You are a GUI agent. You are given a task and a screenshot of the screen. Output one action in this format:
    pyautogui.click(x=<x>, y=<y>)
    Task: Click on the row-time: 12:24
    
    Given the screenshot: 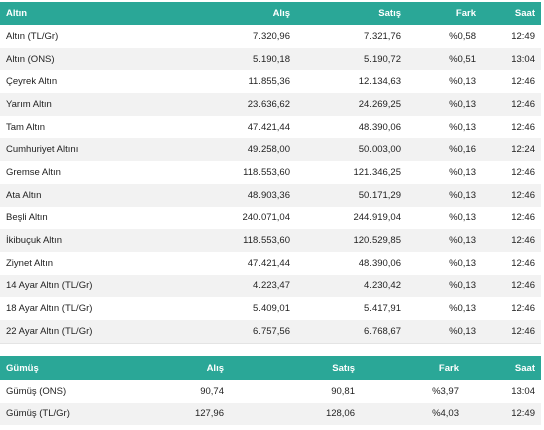 What is the action you would take?
    pyautogui.click(x=523, y=150)
    